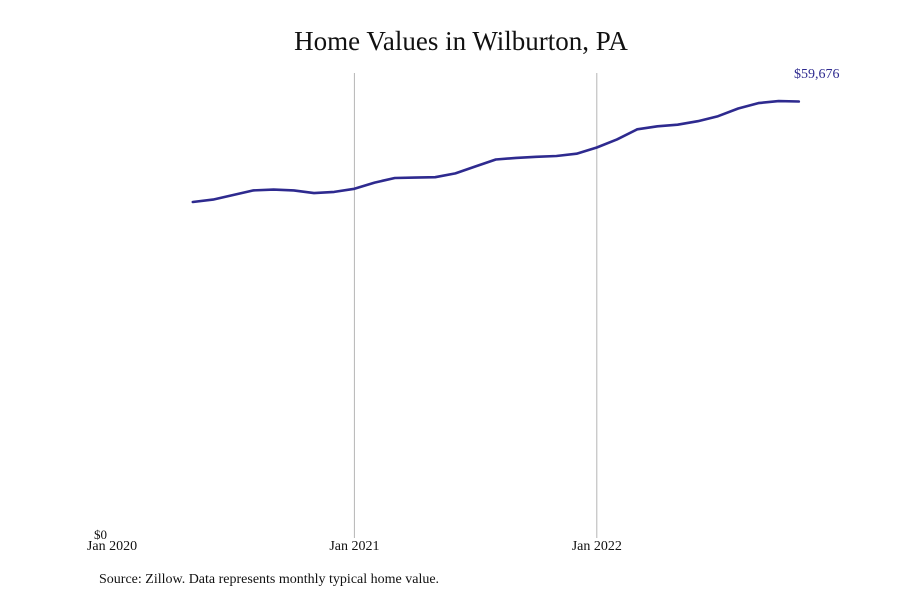 This screenshot has height=600, width=900. Describe the element at coordinates (354, 546) in the screenshot. I see `x-tick-label: Jan 2021` at that location.